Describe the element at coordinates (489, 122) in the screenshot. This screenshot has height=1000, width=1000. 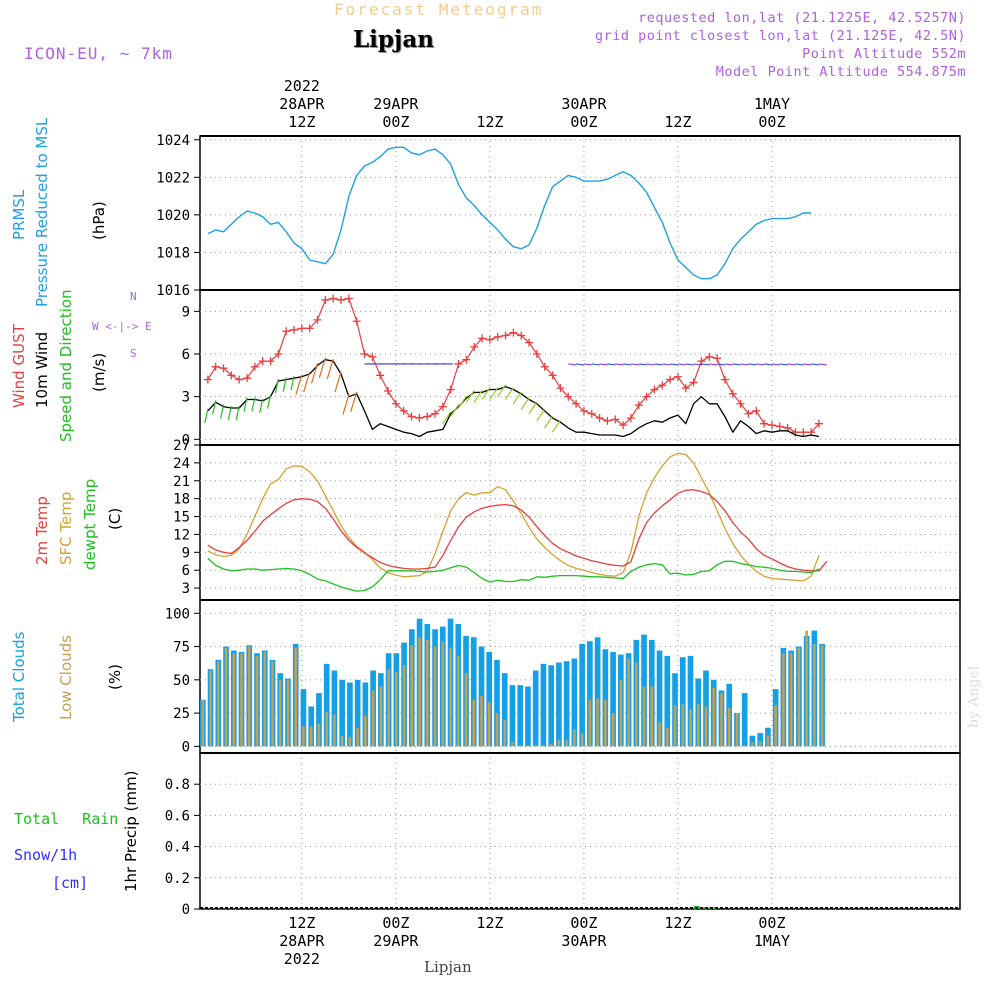
I see `top-time-label: 12Z` at that location.